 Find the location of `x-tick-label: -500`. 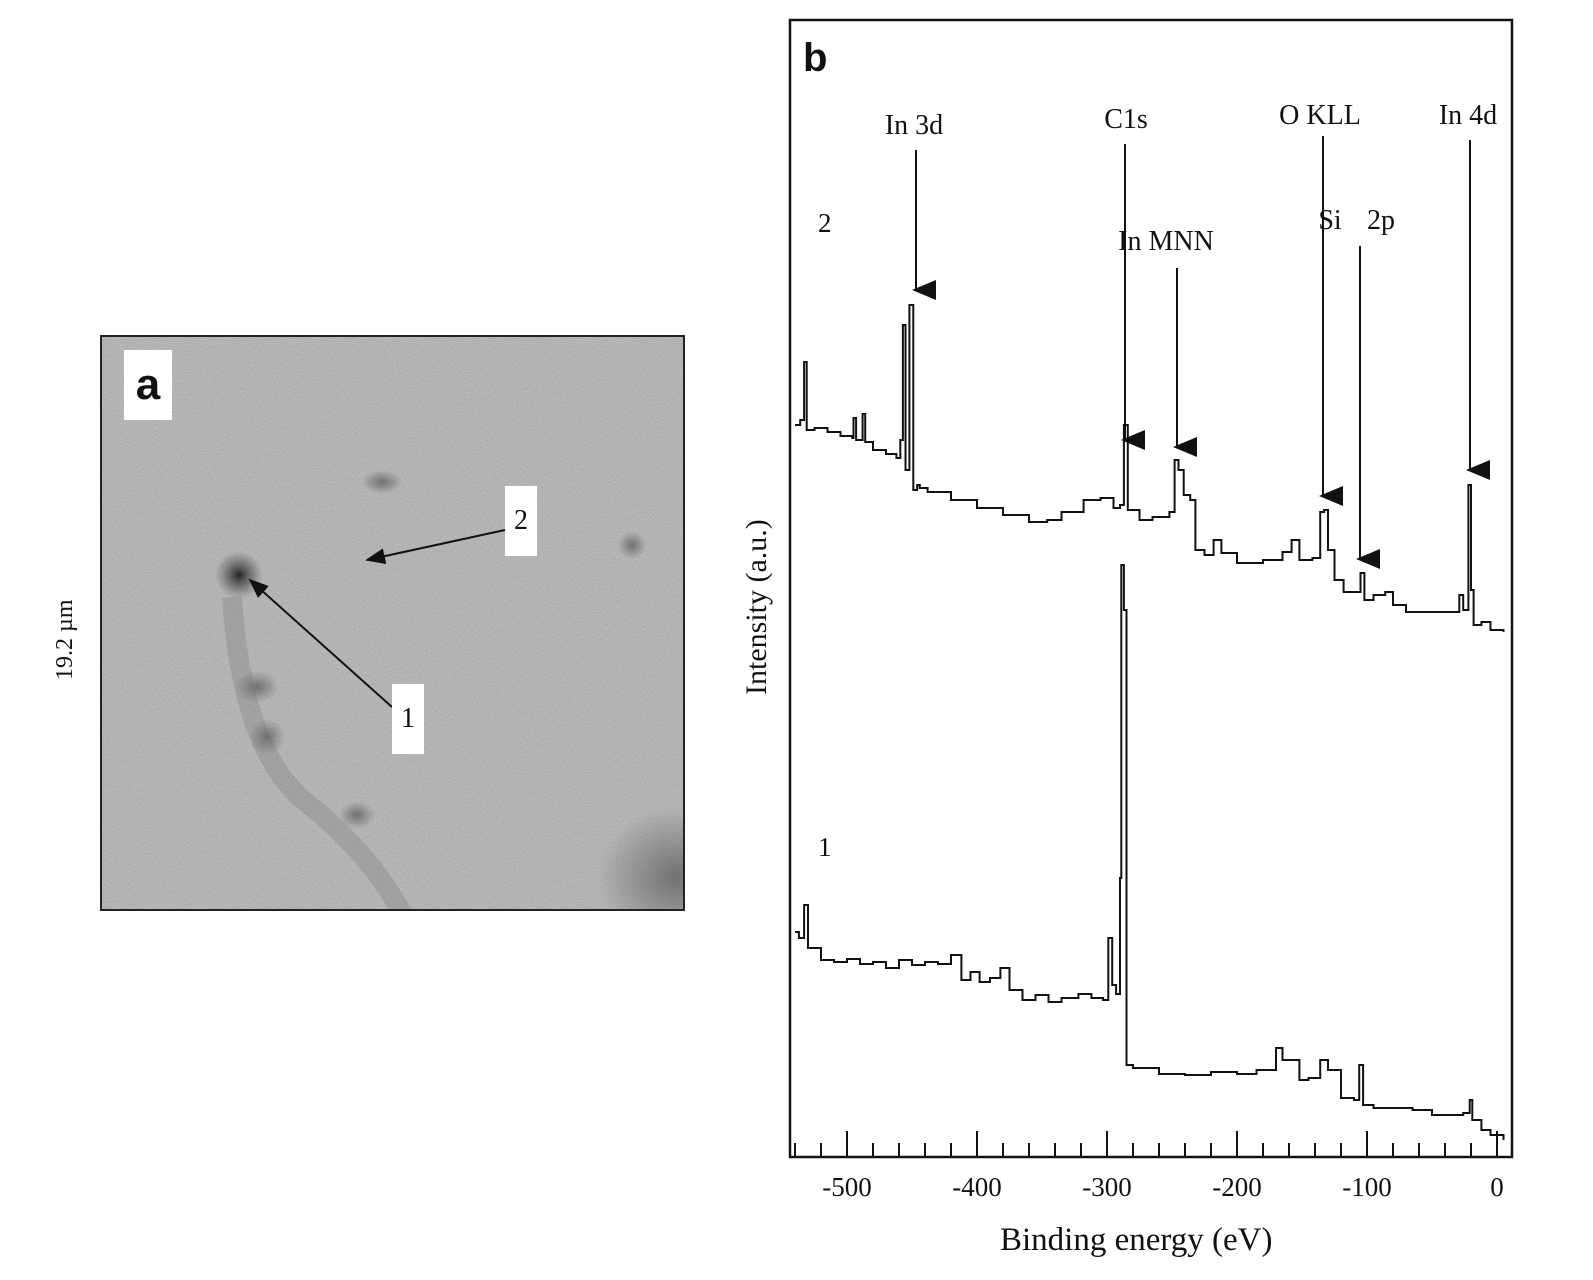

x-tick-label: -500 is located at coordinates (847, 1187).